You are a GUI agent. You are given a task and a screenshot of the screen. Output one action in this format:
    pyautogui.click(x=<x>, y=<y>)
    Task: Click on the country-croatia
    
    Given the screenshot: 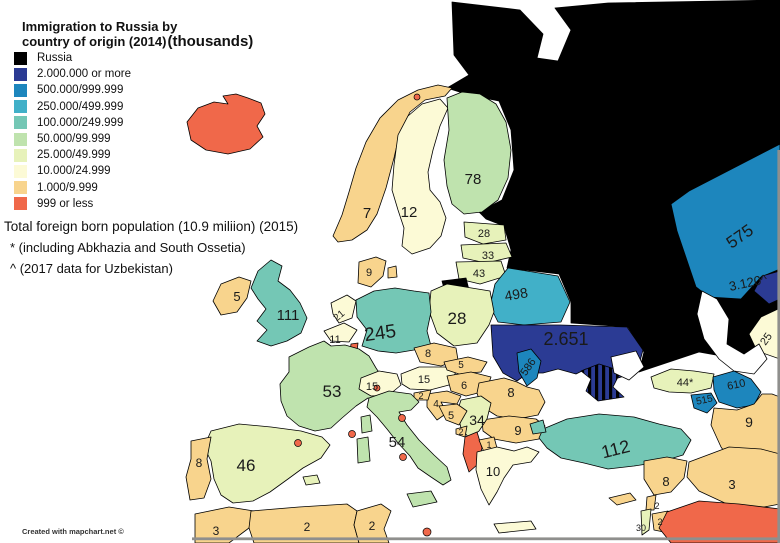 What is the action you would take?
    pyautogui.click(x=444, y=405)
    